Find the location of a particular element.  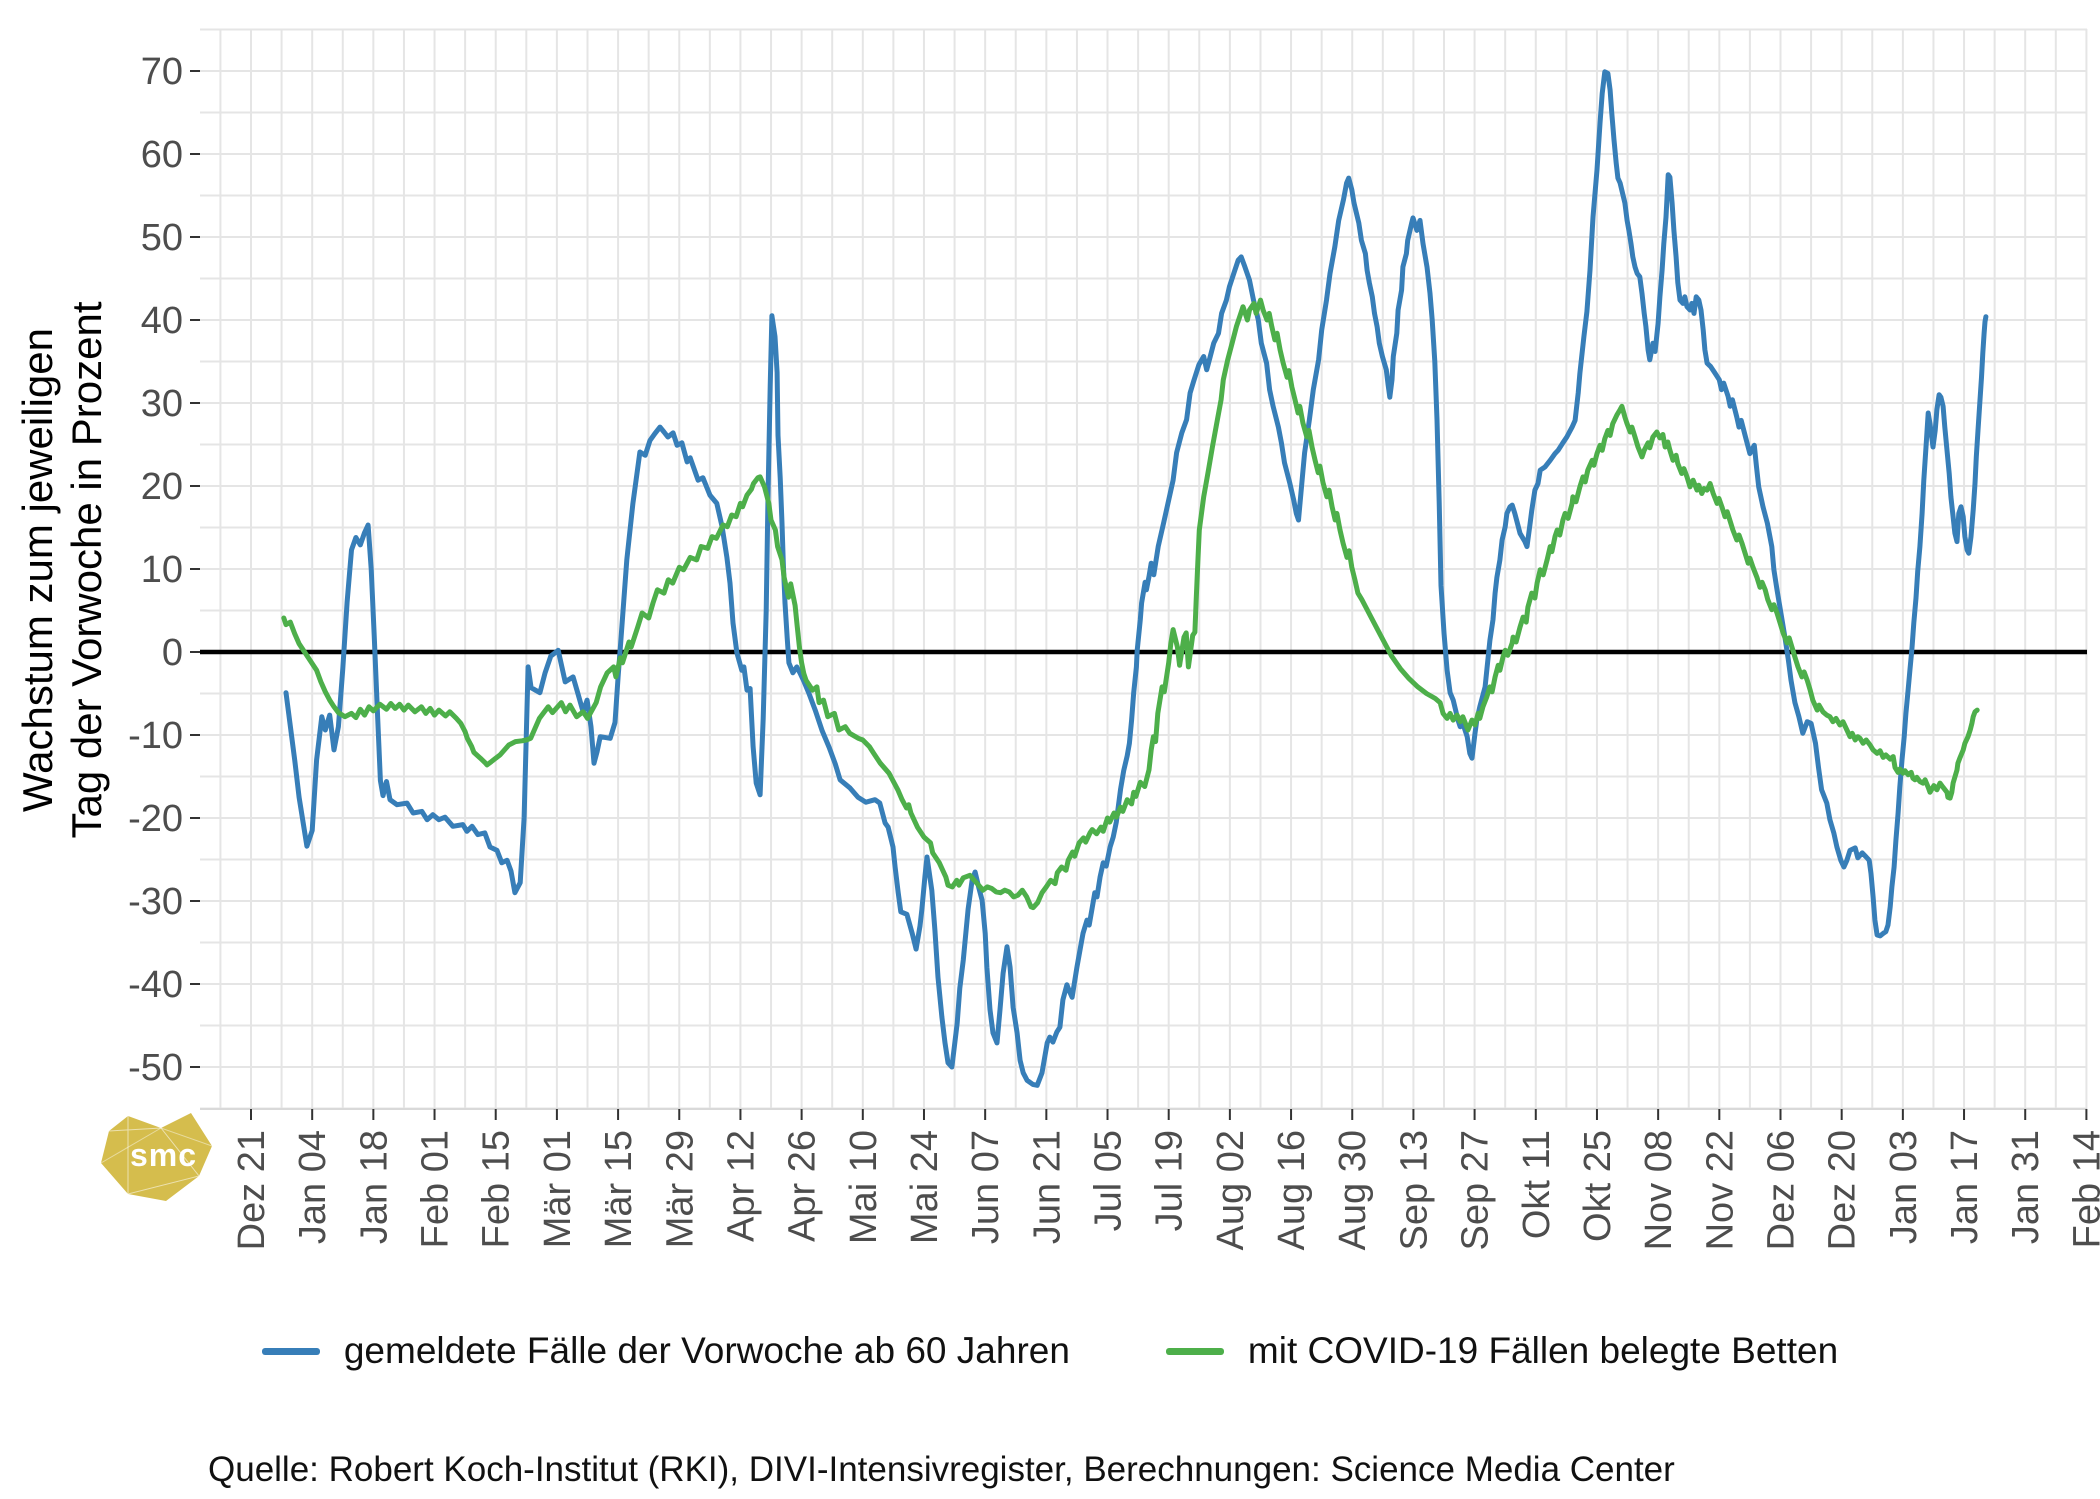

x-tick-label: Mär 29 is located at coordinates (680, 1189).